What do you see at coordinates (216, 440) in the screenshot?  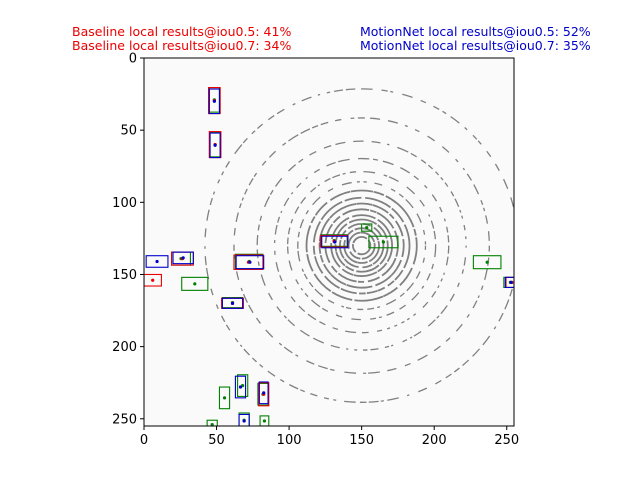 I see `x-tick-label: 50` at bounding box center [216, 440].